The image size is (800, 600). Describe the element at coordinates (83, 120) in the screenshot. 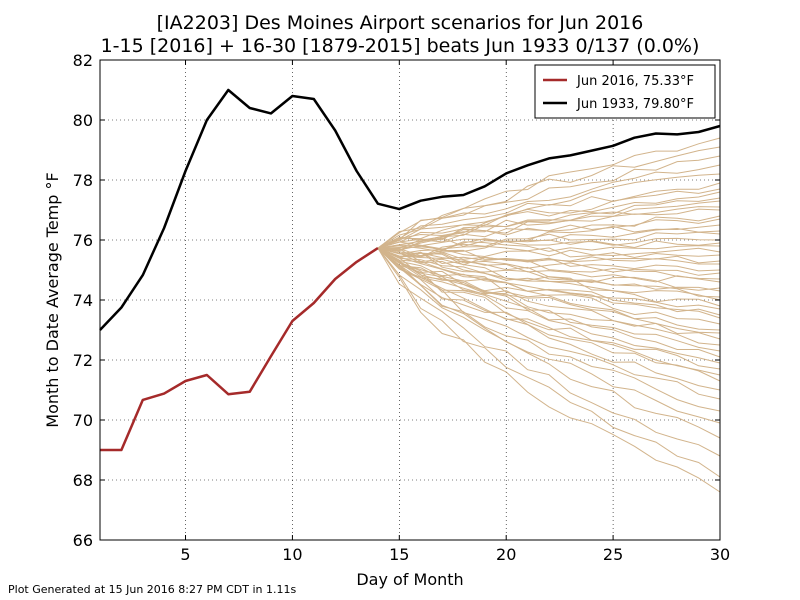

I see `y-tick-label: 80` at that location.